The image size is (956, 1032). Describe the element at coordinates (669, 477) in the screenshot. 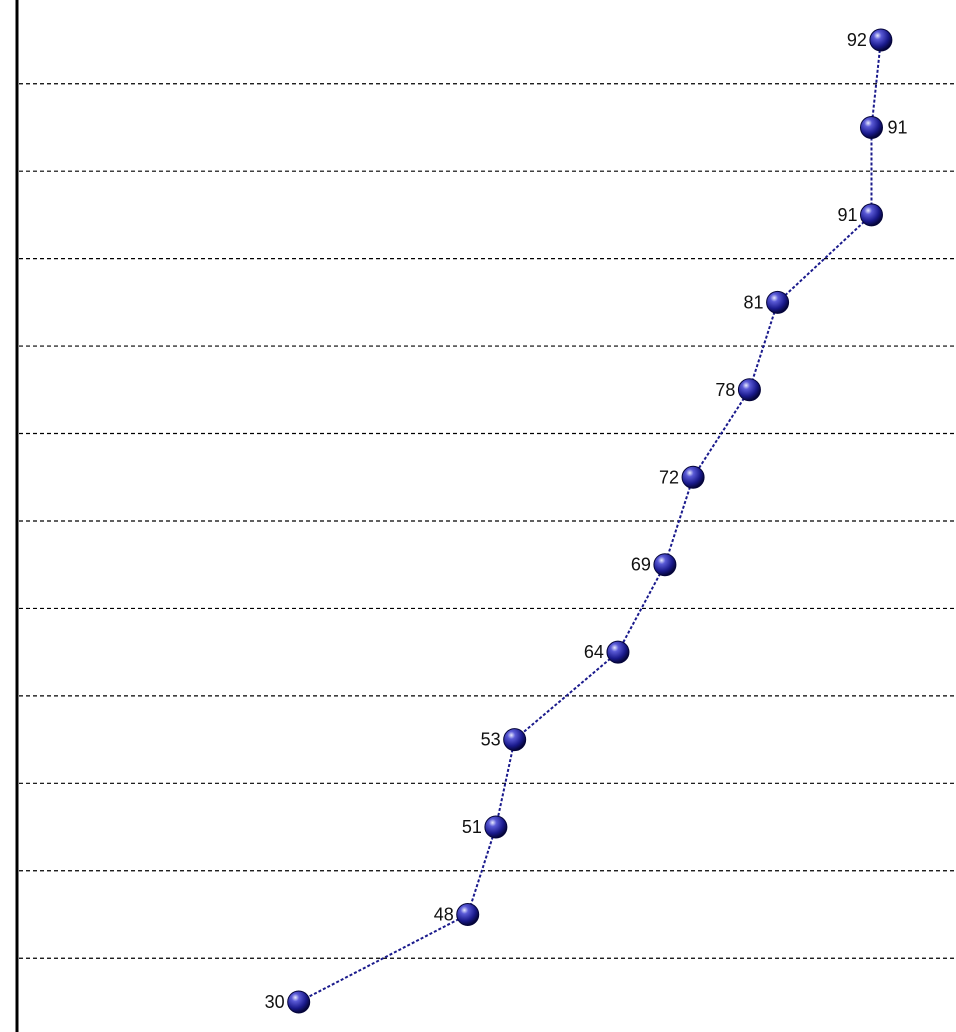

I see `data-label: 72` at that location.